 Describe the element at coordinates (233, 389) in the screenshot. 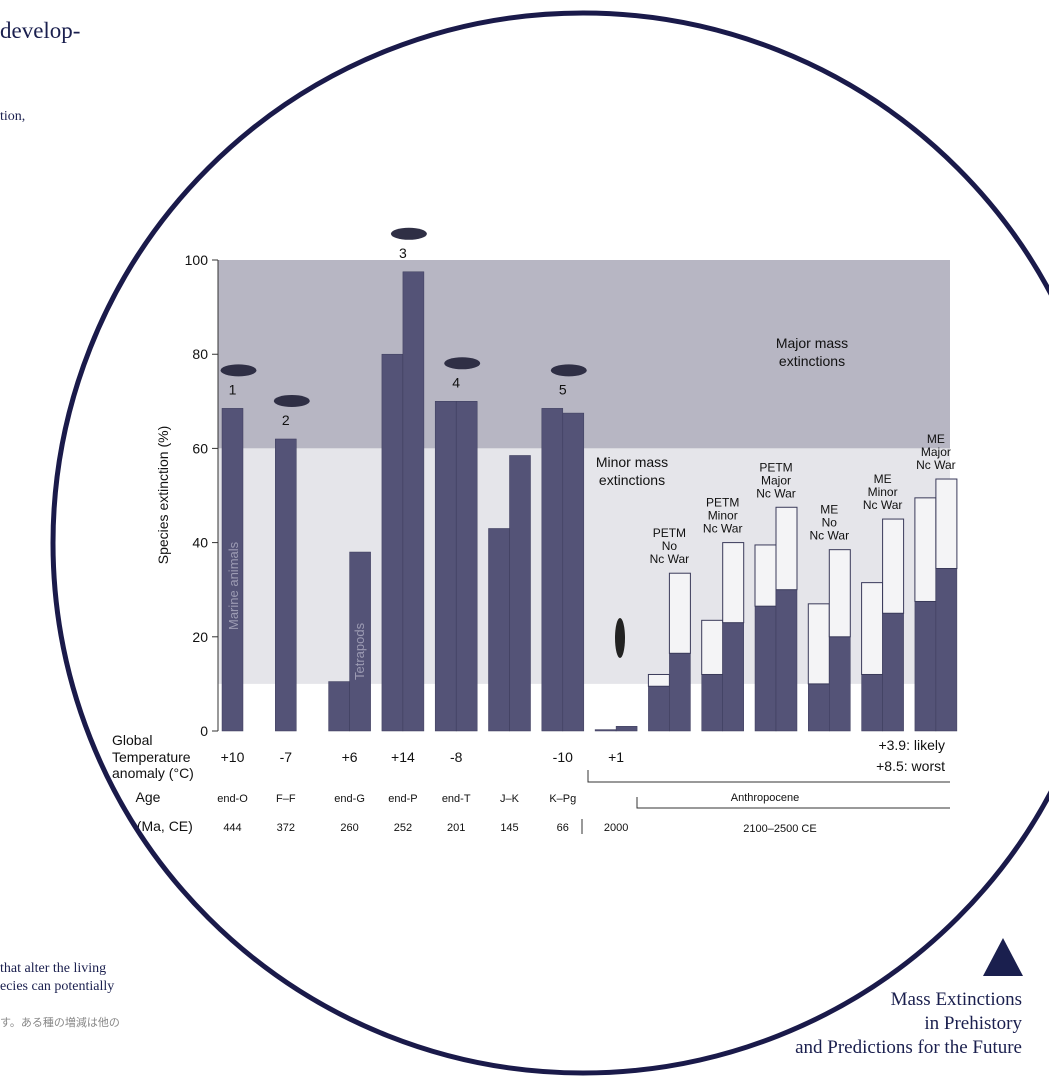

I see `marker-number: 1` at that location.